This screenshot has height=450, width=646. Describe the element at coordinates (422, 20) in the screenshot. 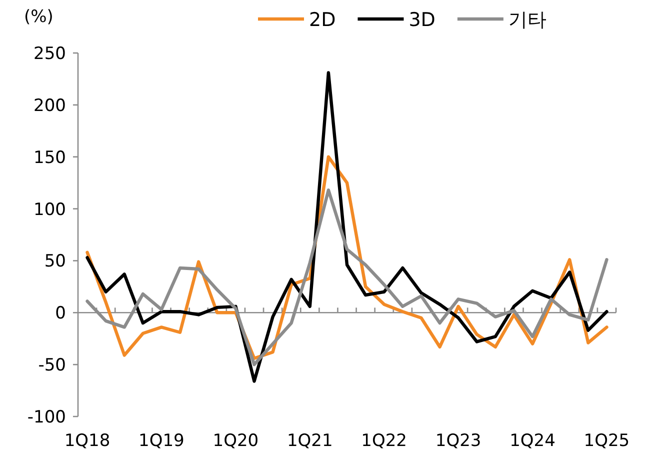

I see `legend-label: 3D` at that location.